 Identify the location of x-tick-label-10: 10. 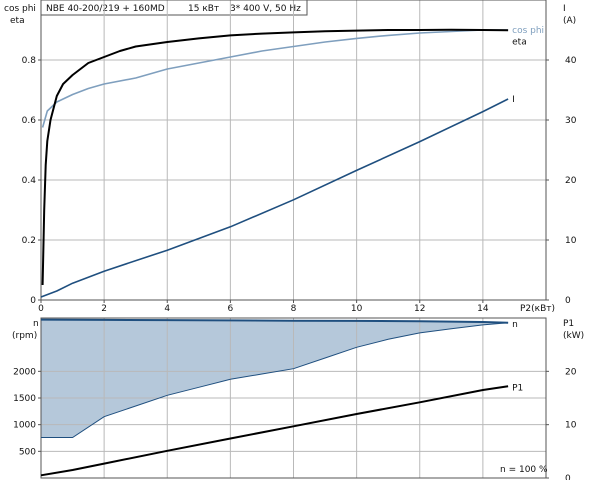
(357, 309).